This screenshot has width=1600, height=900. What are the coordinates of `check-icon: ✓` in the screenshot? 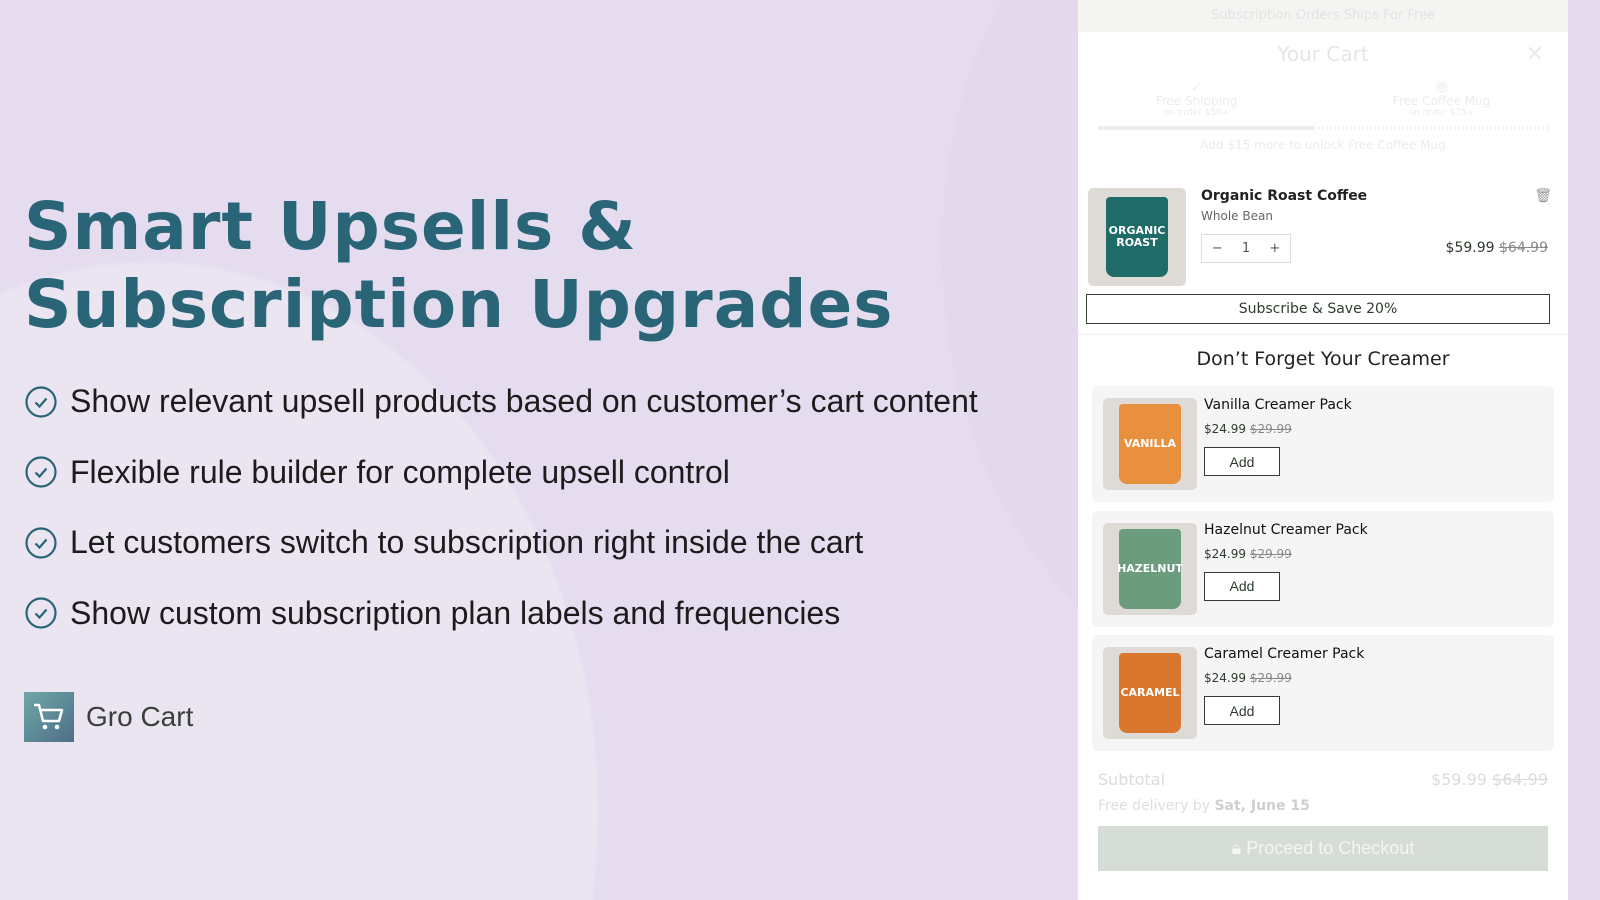 It's located at (1196, 87).